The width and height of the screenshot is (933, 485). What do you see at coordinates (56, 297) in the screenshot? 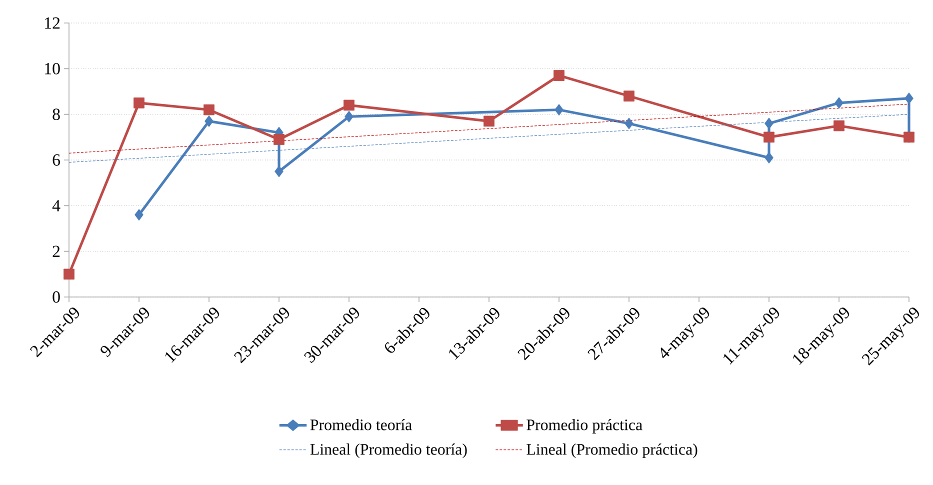
I see `y-tick-label: 0` at bounding box center [56, 297].